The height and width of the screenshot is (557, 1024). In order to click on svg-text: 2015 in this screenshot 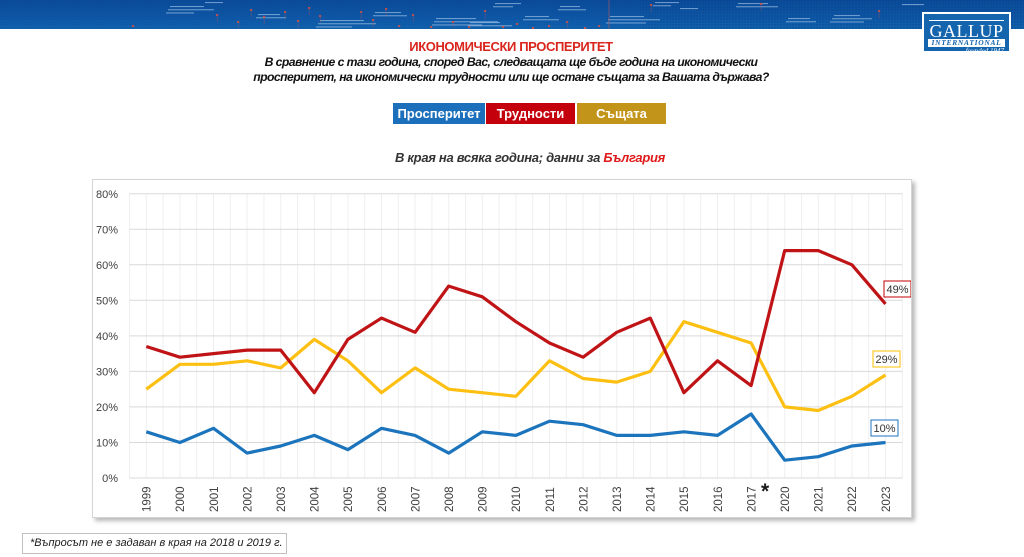, I will do `click(685, 499)`.